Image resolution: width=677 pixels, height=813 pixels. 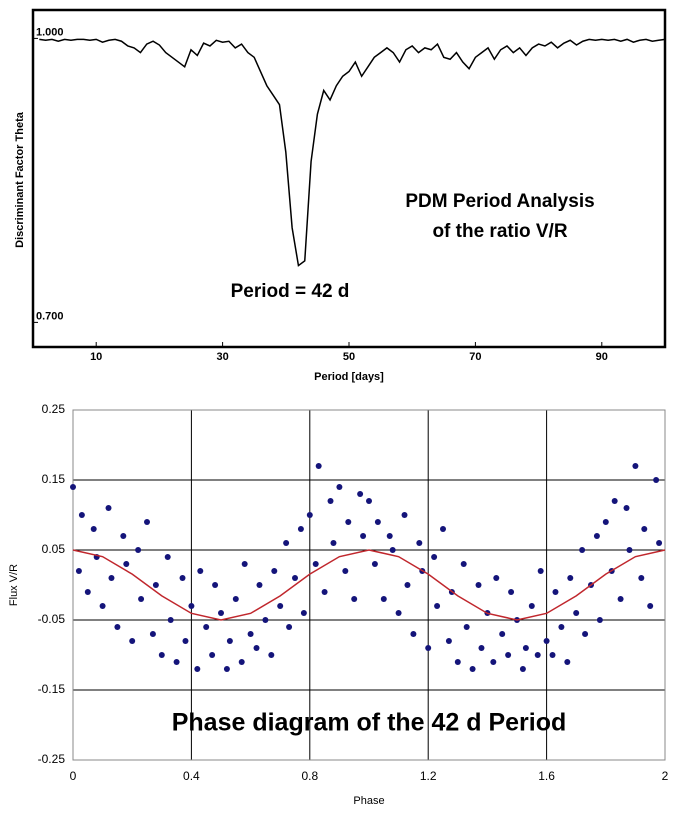 What do you see at coordinates (52, 689) in the screenshot?
I see `y-tick-label: -0.15` at bounding box center [52, 689].